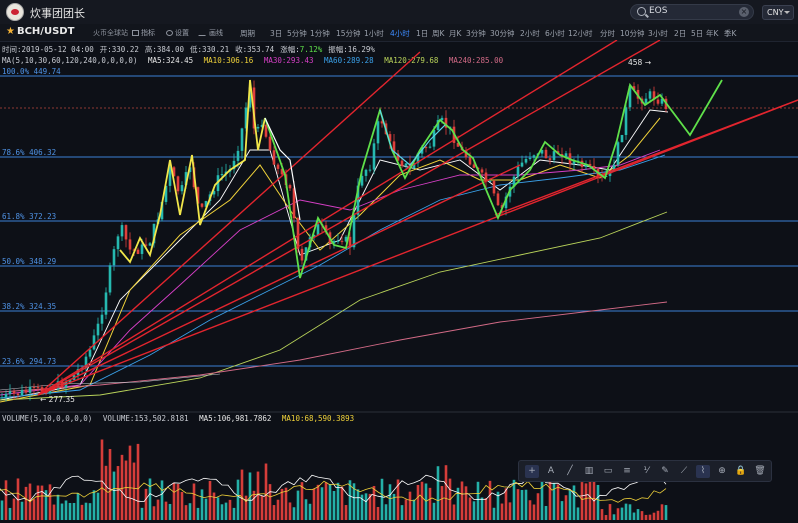  Describe the element at coordinates (476, 33) in the screenshot. I see `timeframe-10: 3分钟` at that location.